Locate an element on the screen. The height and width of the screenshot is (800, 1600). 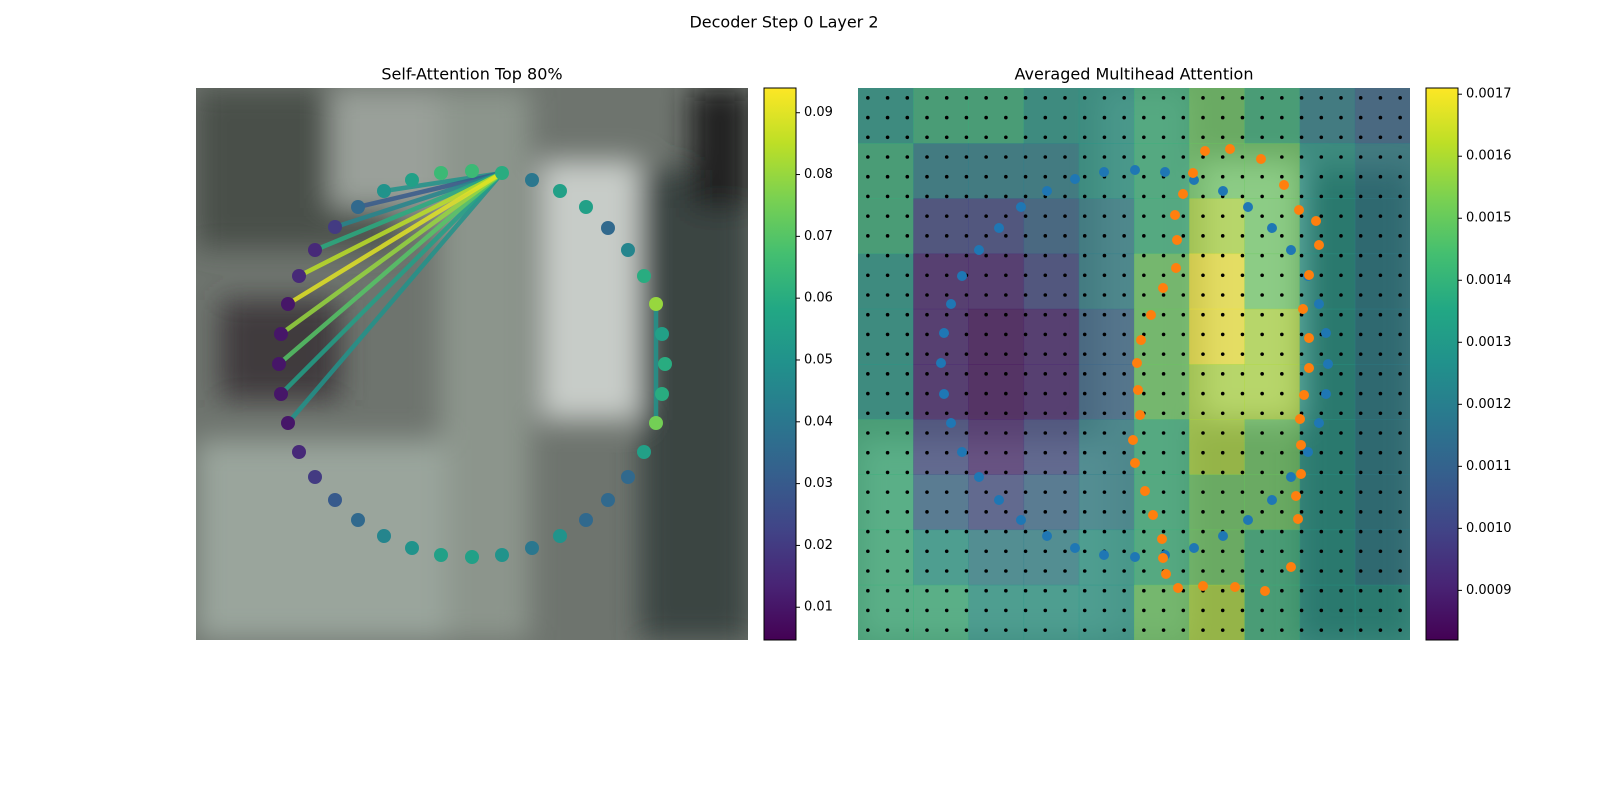
attention-edge is located at coordinates (395, 238).